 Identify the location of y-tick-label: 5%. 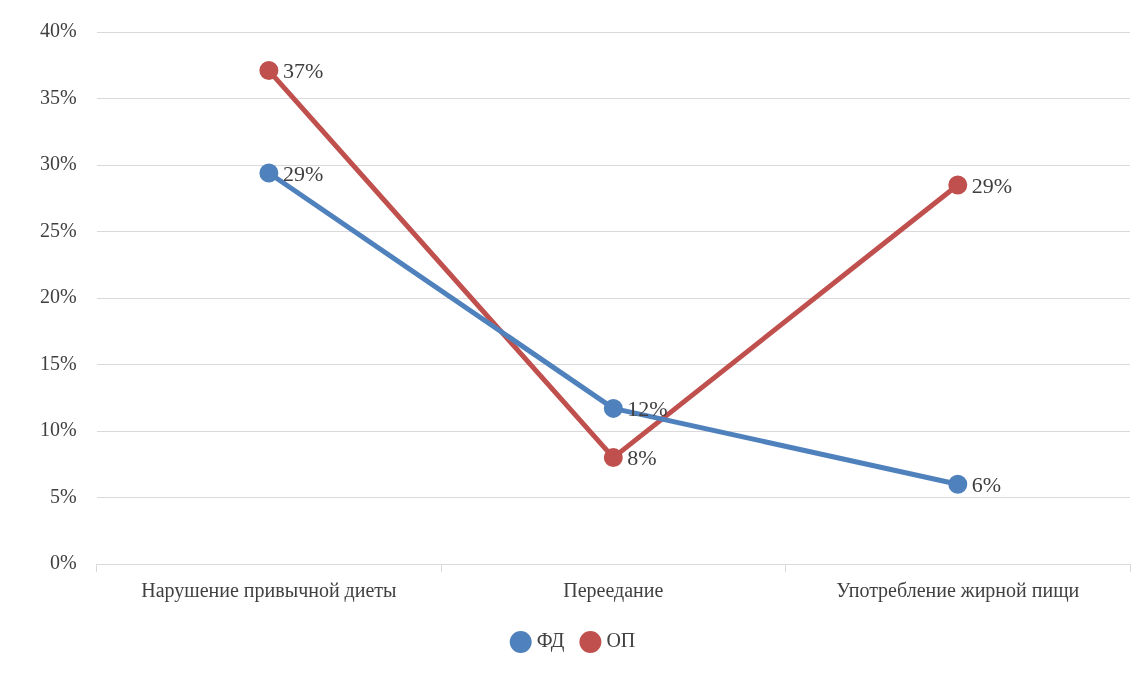
(63, 495).